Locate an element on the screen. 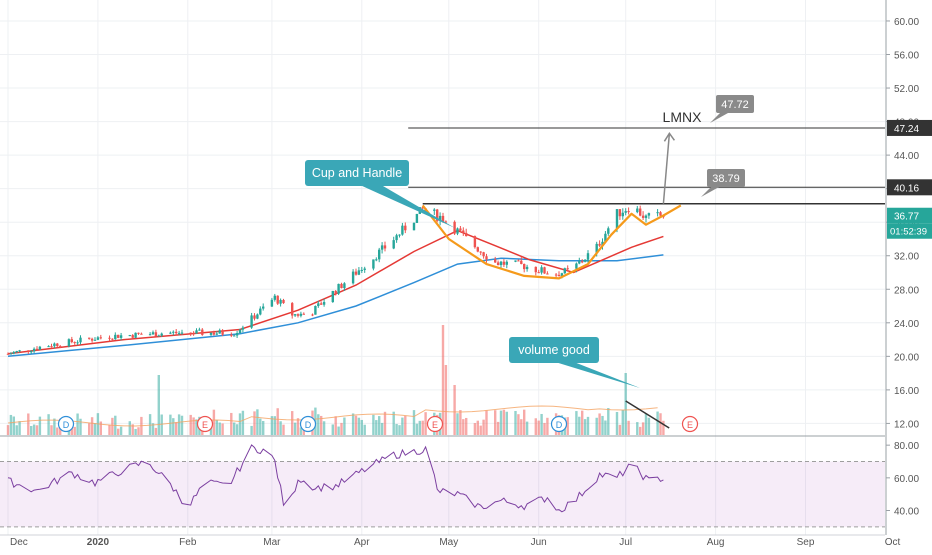 This screenshot has height=555, width=932. callout-38-79-box is located at coordinates (726, 178).